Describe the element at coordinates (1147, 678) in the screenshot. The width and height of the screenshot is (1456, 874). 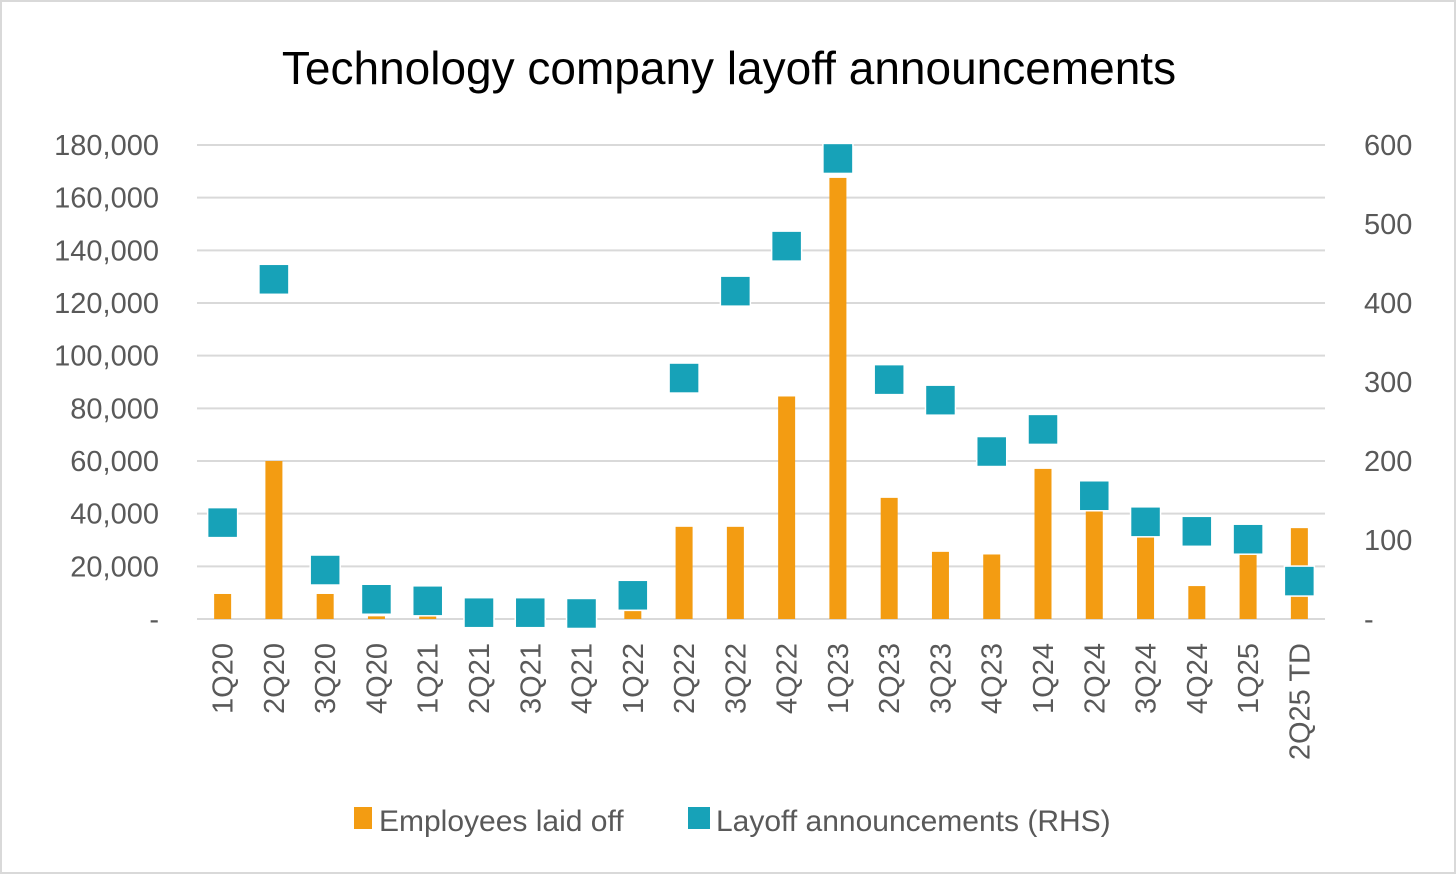
I see `x-tick-label: 3Q24` at that location.